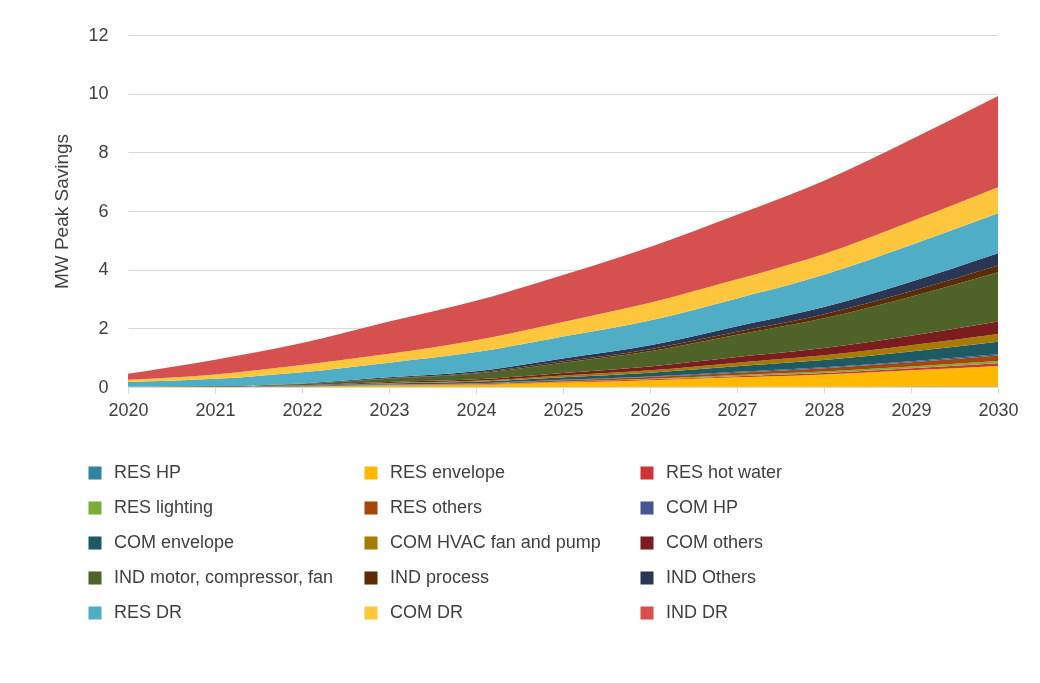 Image resolution: width=1040 pixels, height=683 pixels. Describe the element at coordinates (128, 409) in the screenshot. I see `x-tick-label: 2020` at that location.